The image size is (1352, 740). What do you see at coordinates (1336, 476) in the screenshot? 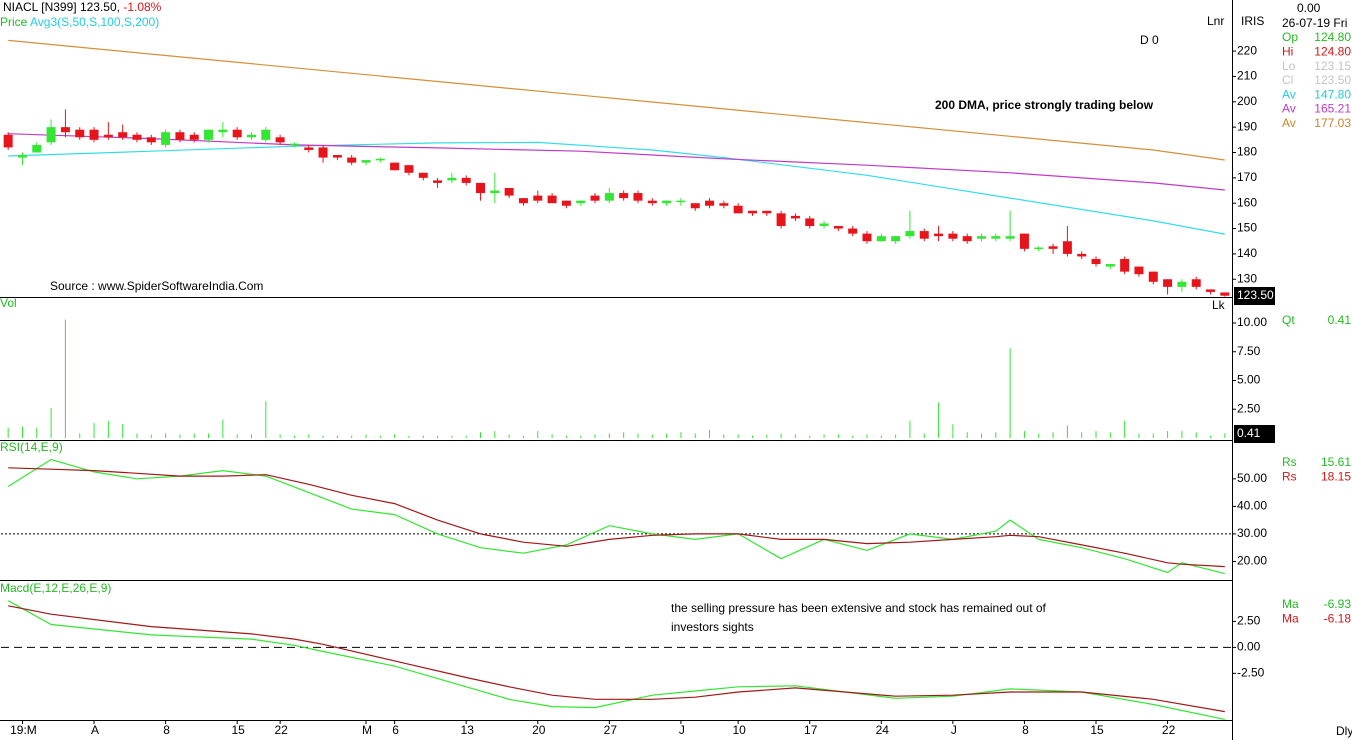
I see `info-value: 18.15` at bounding box center [1336, 476].